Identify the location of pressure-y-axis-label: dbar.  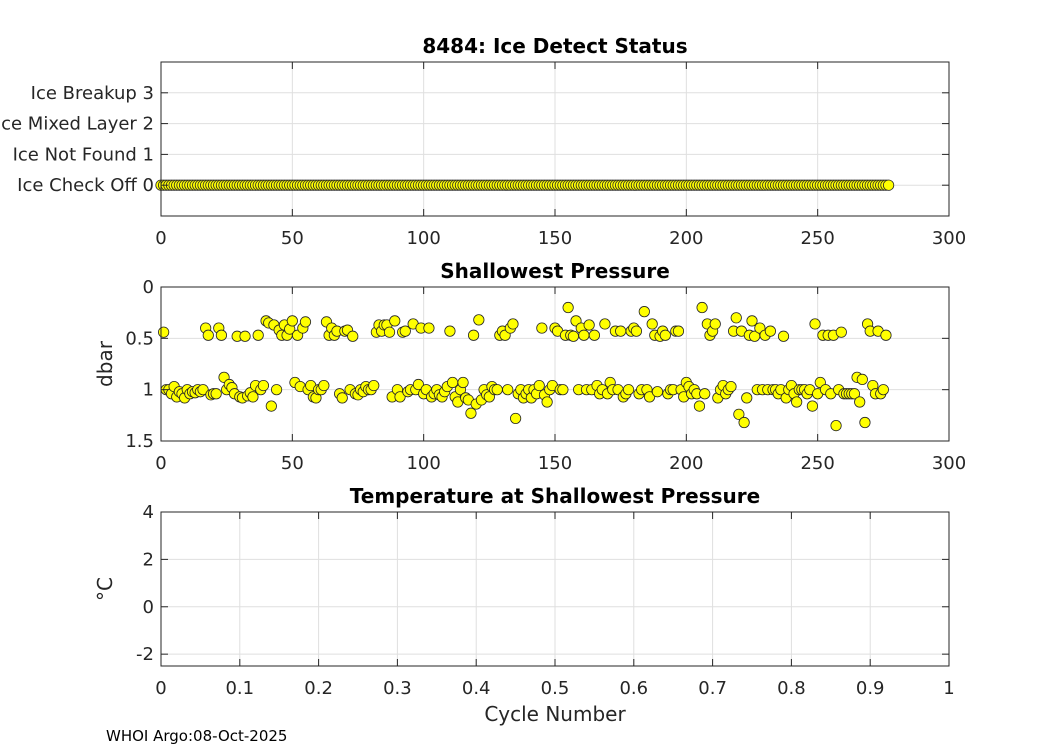
(105, 363).